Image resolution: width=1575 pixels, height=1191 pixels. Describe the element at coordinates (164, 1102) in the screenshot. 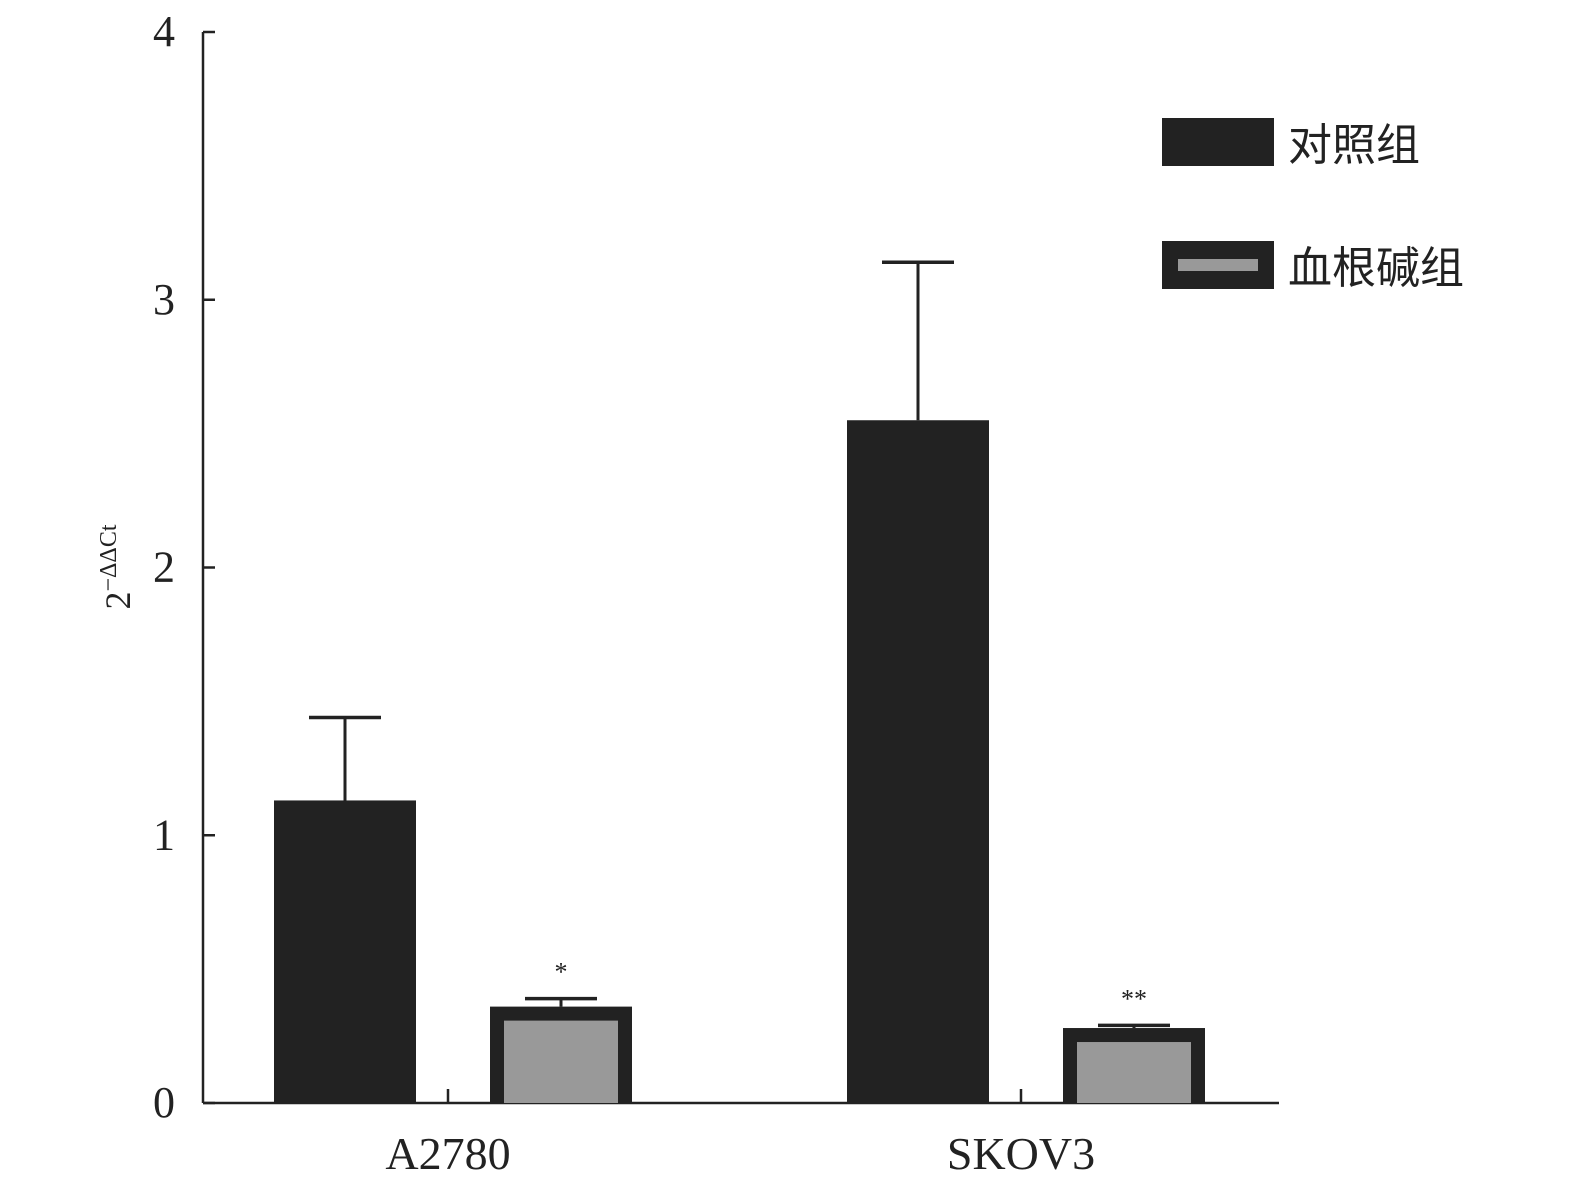

I see `y-tick-label: 0` at that location.